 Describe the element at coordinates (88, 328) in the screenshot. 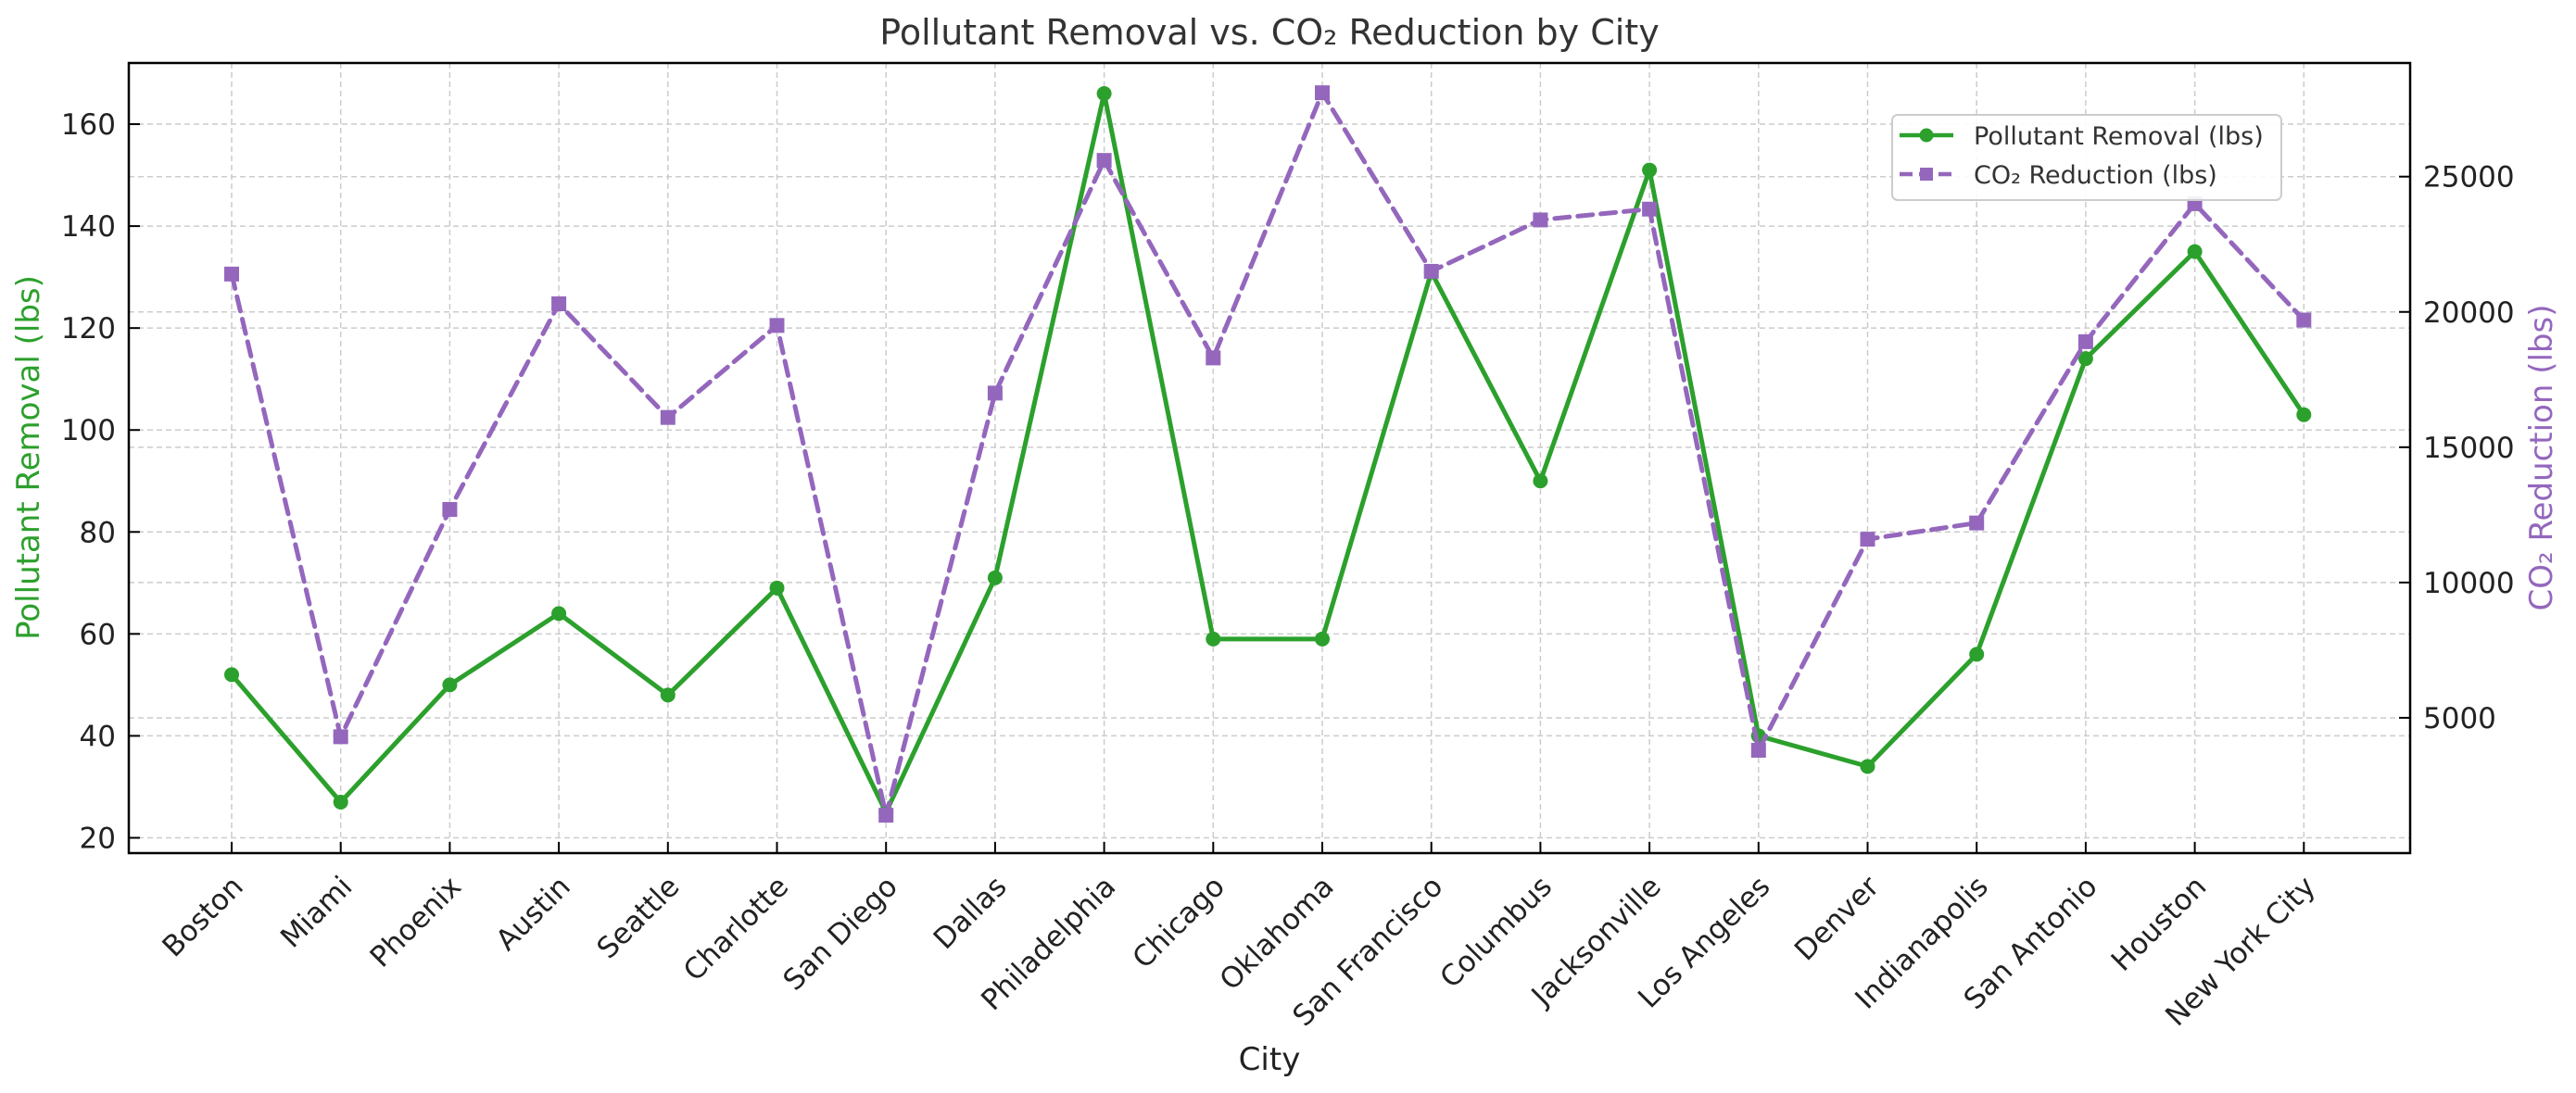

I see `y-left-tick-label: 120` at that location.